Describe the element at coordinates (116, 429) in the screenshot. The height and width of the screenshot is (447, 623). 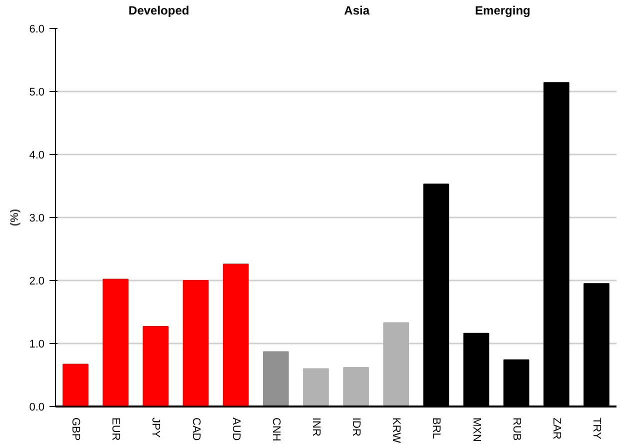
I see `x-tick-label: EUR` at that location.